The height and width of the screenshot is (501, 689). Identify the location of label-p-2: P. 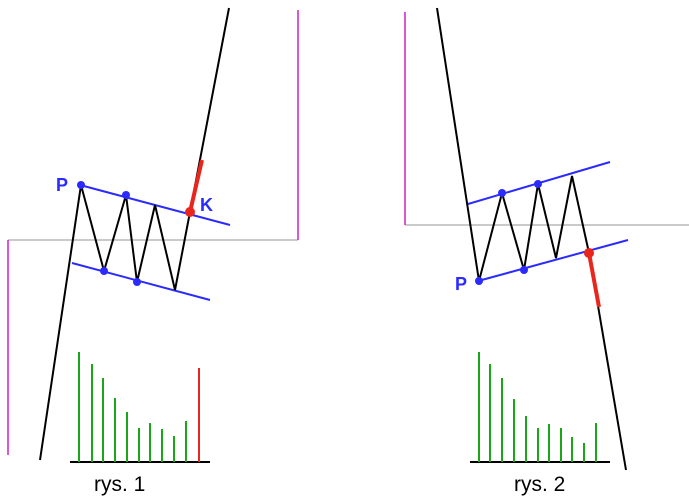
(461, 284).